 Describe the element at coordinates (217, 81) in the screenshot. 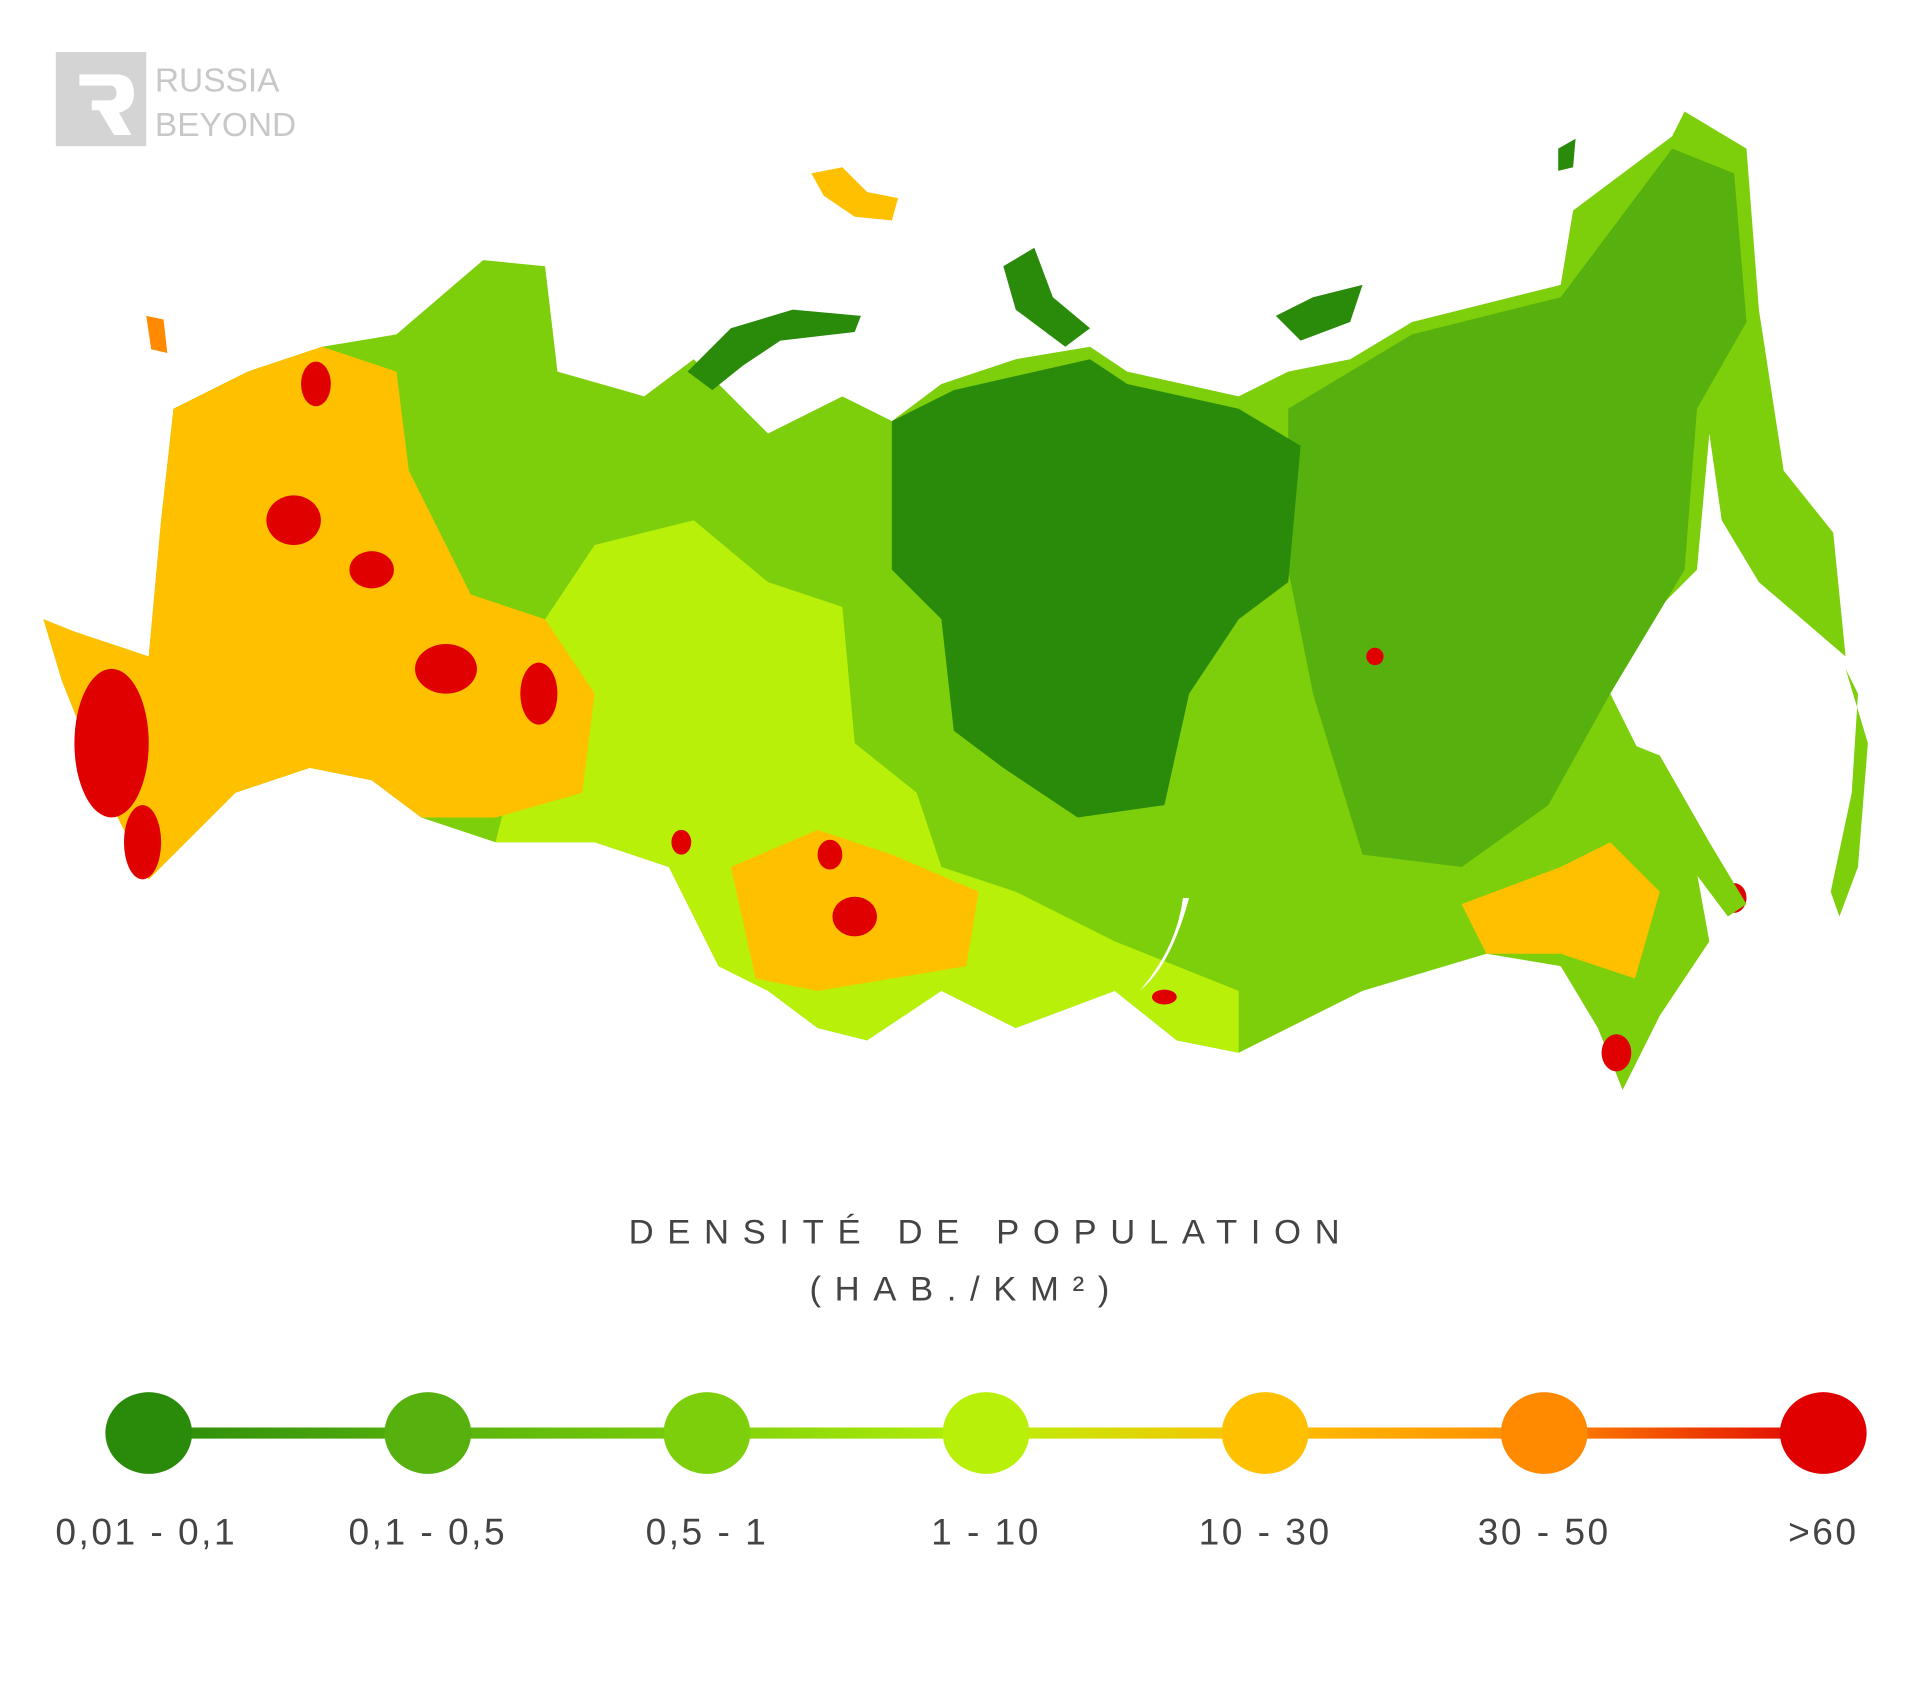

I see `logo-text: RUSSIA` at that location.